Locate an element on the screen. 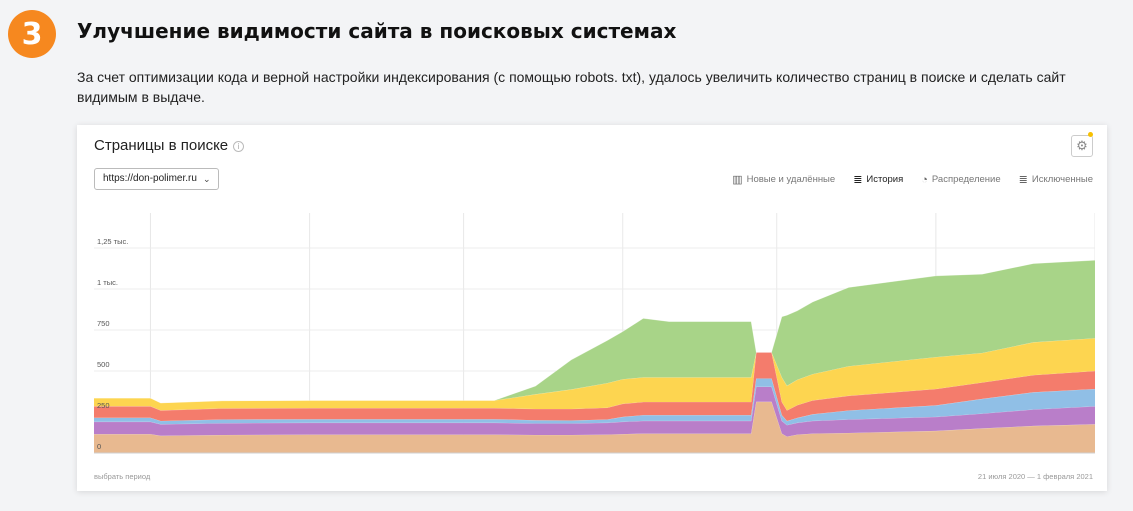 This screenshot has width=1133, height=511. tab-excluded: ≣ Исключенные is located at coordinates (1056, 179).